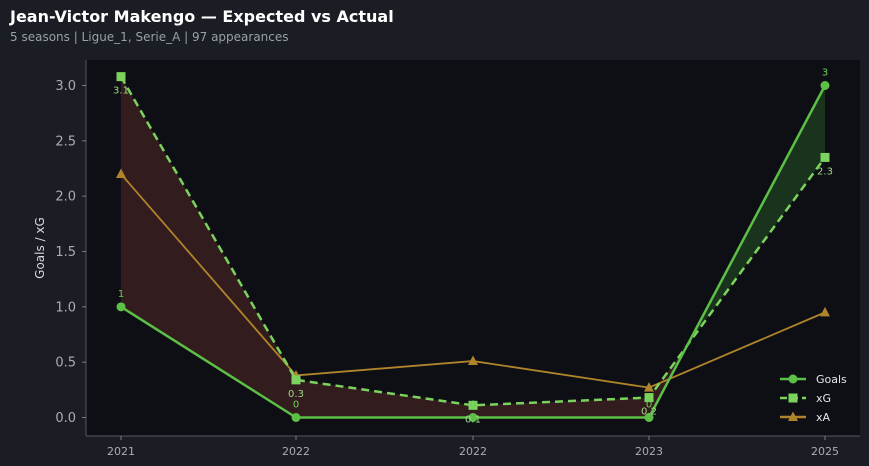  Describe the element at coordinates (825, 171) in the screenshot. I see `xg-data-label: 2.3` at that location.